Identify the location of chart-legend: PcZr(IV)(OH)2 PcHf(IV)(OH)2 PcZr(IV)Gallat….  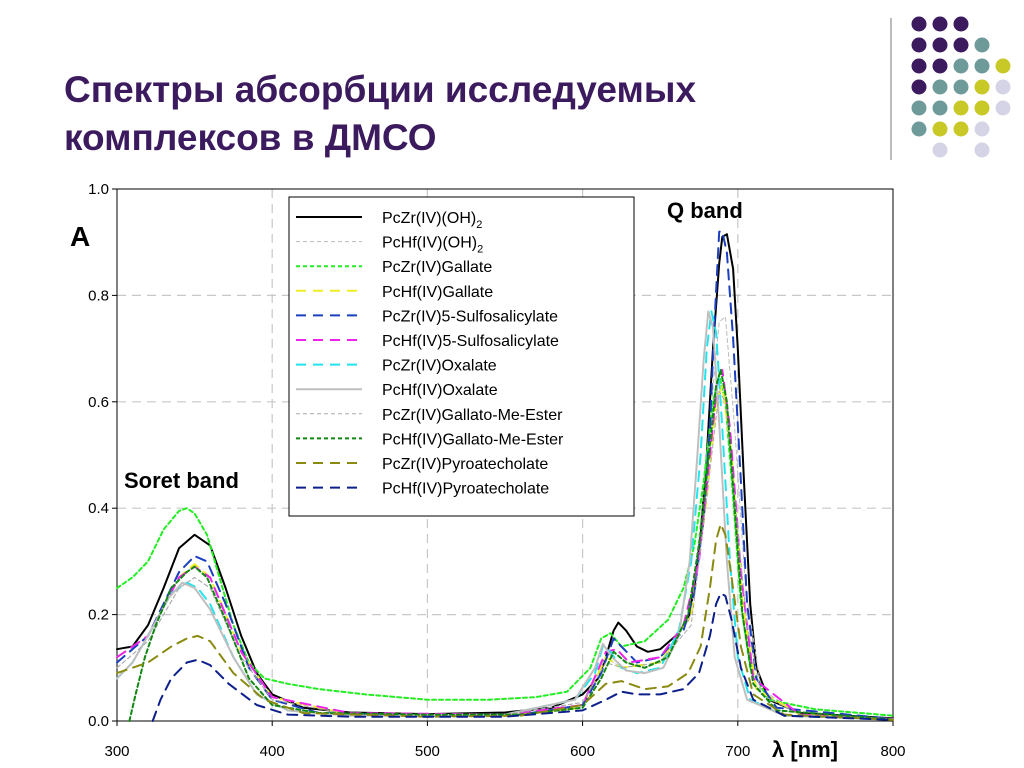
(461, 356).